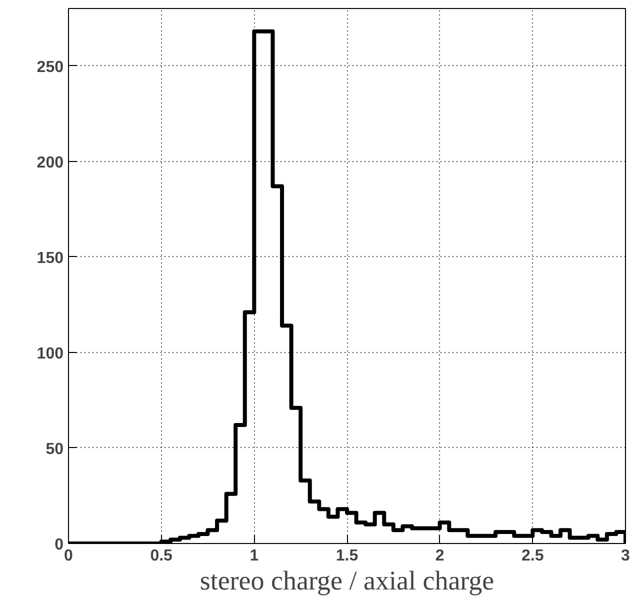  Describe the element at coordinates (55, 449) in the screenshot. I see `y-tick-label: 50` at that location.